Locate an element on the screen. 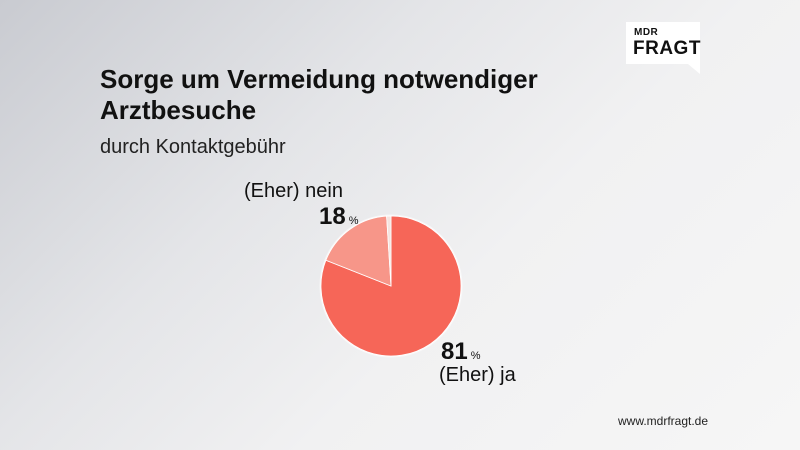 This screenshot has height=450, width=800. mdr-fragt-logo: MDR FRAGT is located at coordinates (663, 48).